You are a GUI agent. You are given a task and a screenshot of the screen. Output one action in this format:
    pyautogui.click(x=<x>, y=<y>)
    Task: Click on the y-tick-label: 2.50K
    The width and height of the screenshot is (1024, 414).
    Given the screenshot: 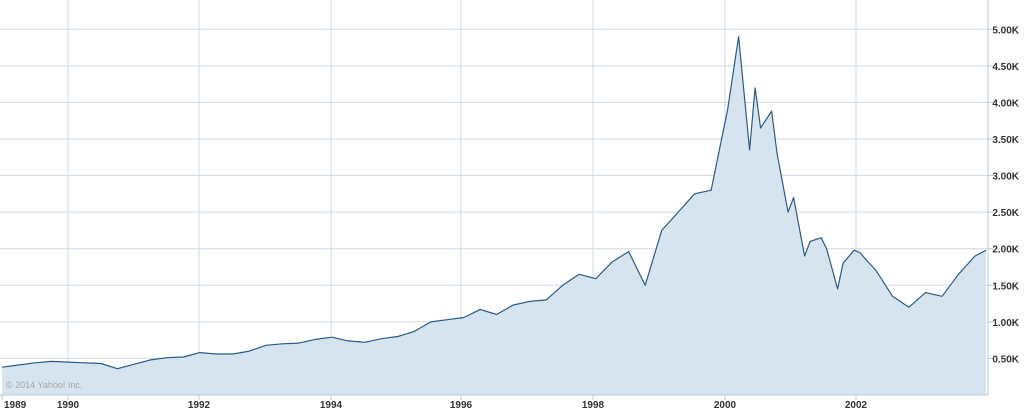 What is the action you would take?
    pyautogui.click(x=1005, y=213)
    